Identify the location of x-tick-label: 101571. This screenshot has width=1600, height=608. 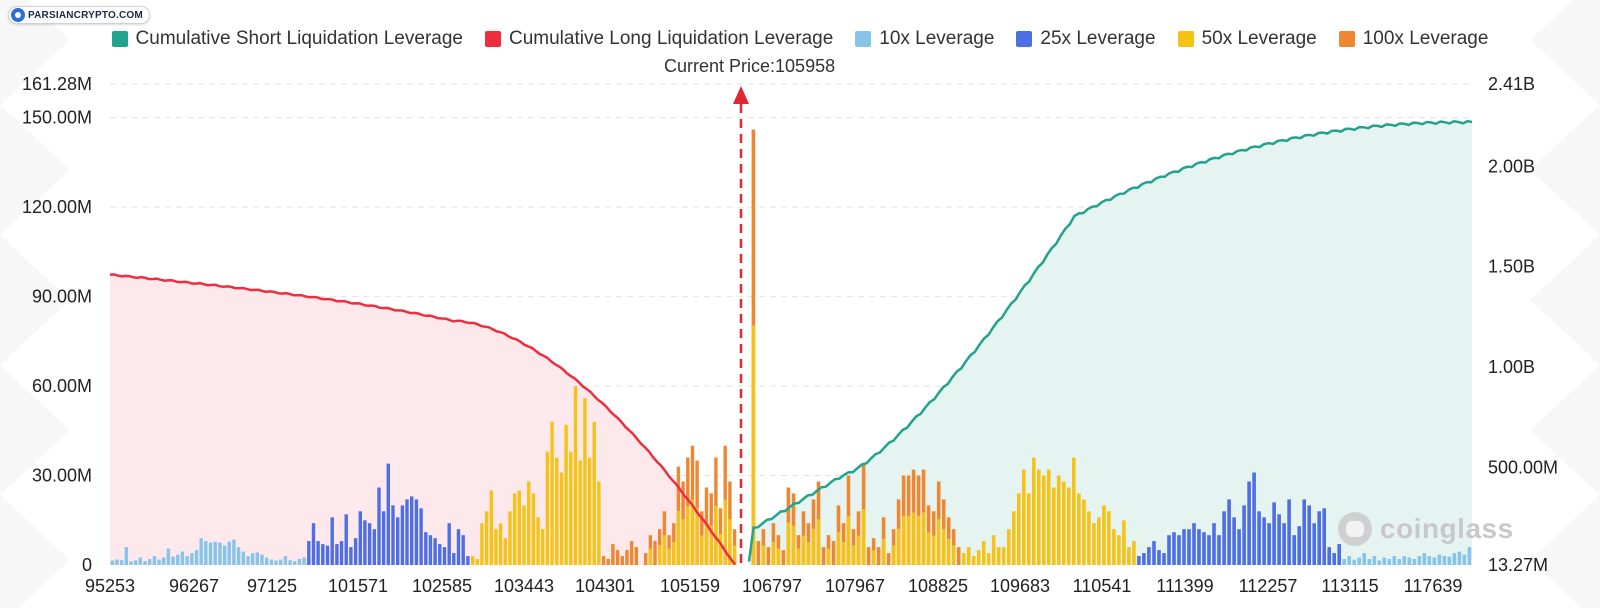
(358, 586).